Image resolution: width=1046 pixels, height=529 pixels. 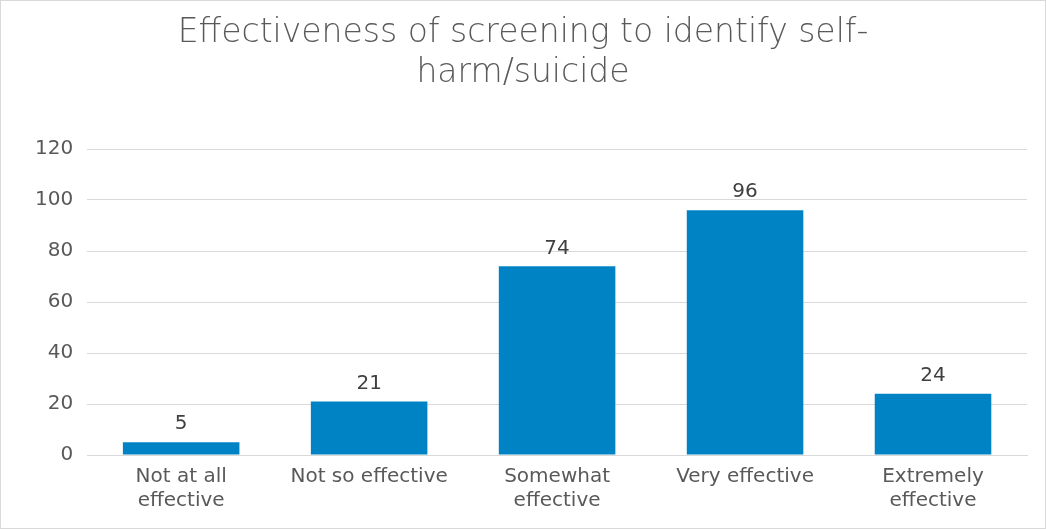 What do you see at coordinates (60, 402) in the screenshot?
I see `y-tick-label: 20` at bounding box center [60, 402].